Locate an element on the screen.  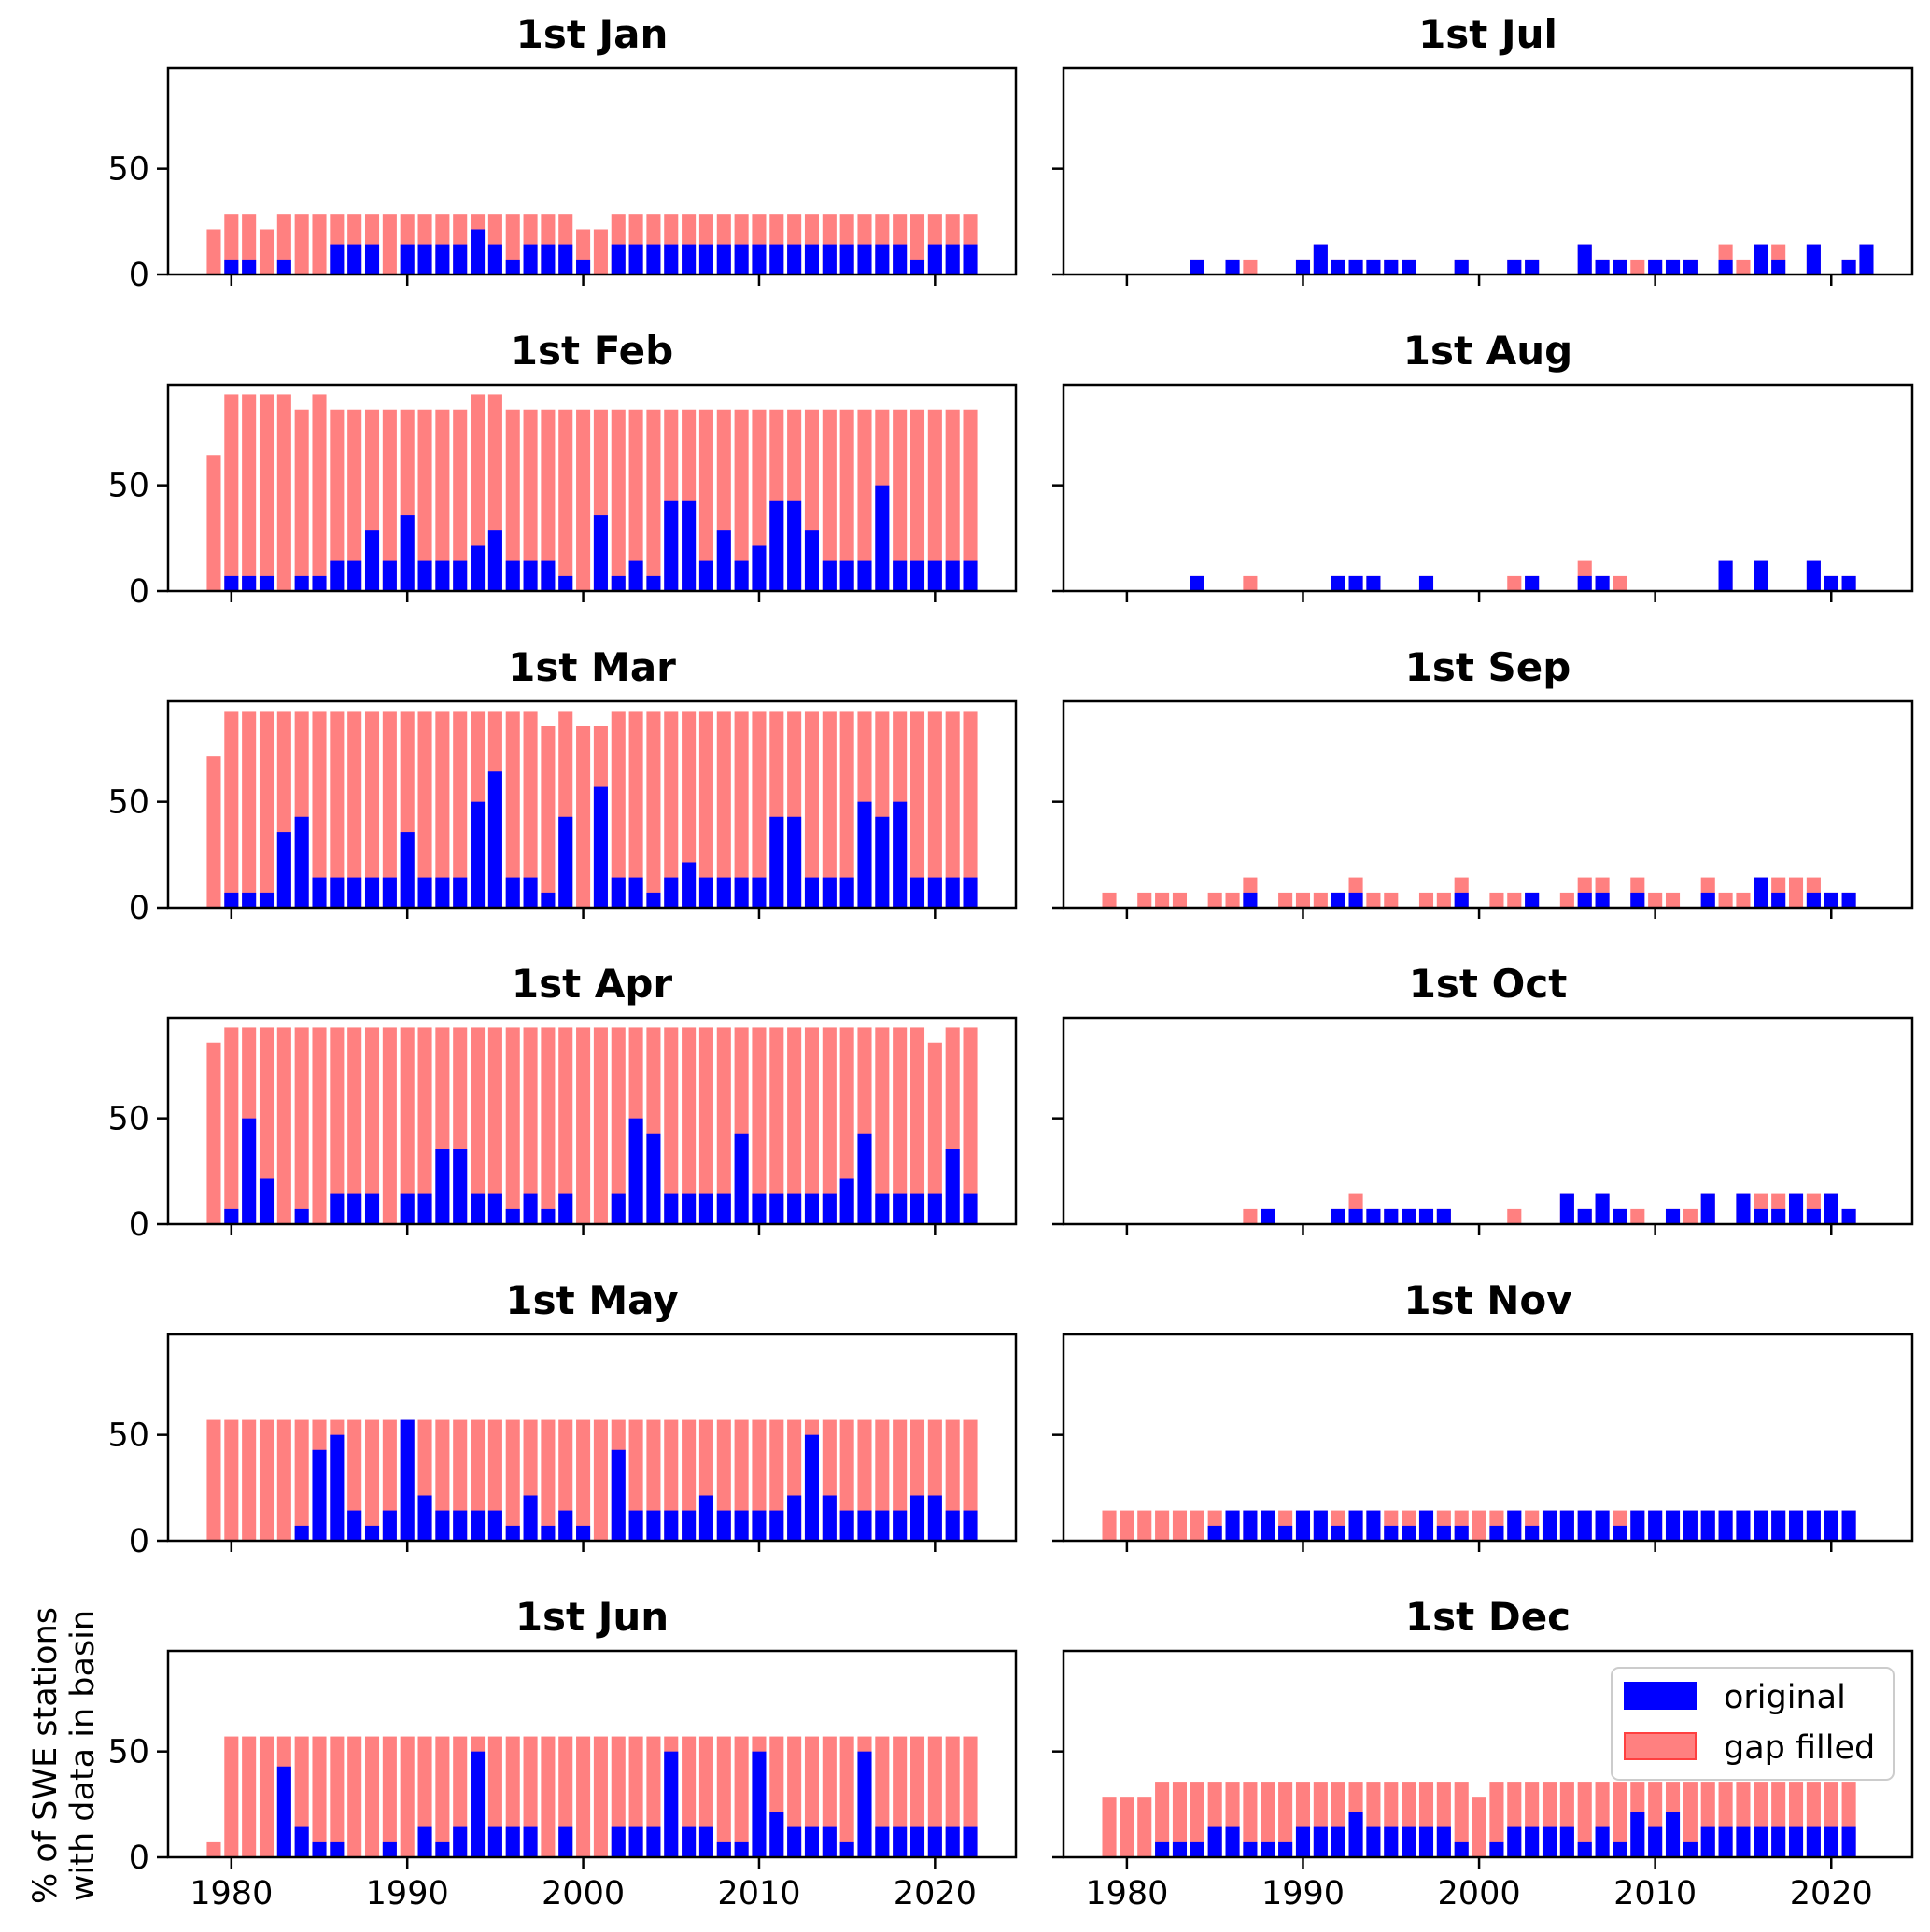
panel-1st-aug: 1st Aug is located at coordinates (1483, 465).